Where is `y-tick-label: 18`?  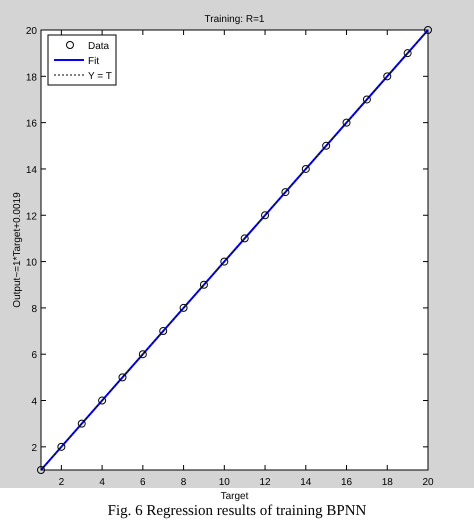
y-tick-label: 18 is located at coordinates (32, 78).